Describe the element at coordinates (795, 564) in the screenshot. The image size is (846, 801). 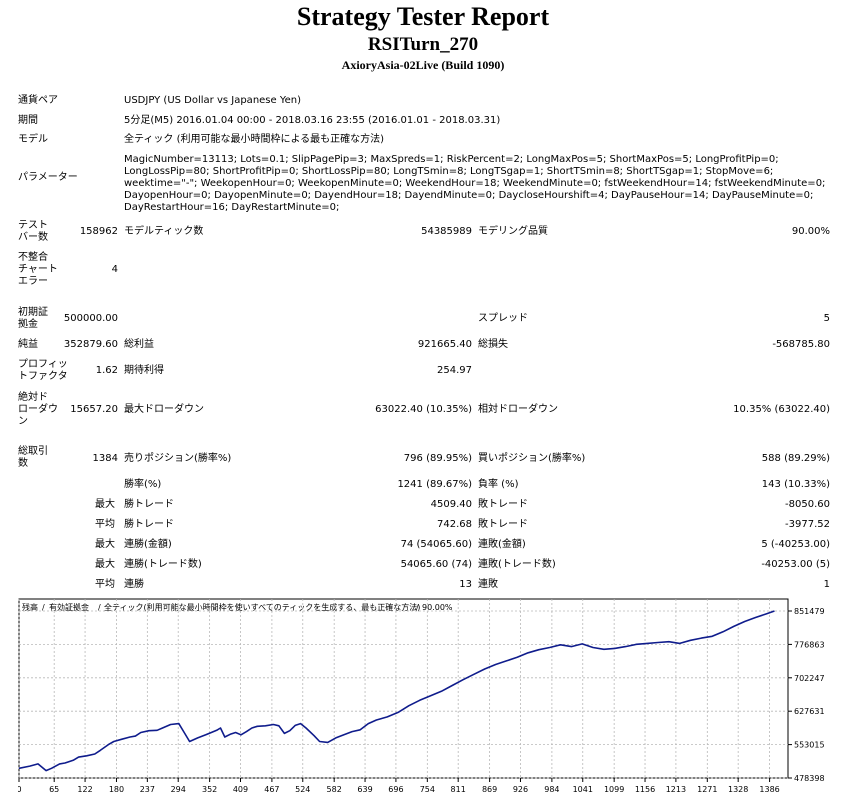
I see `cons-losses-trades-value: -40253.00 (5)` at that location.